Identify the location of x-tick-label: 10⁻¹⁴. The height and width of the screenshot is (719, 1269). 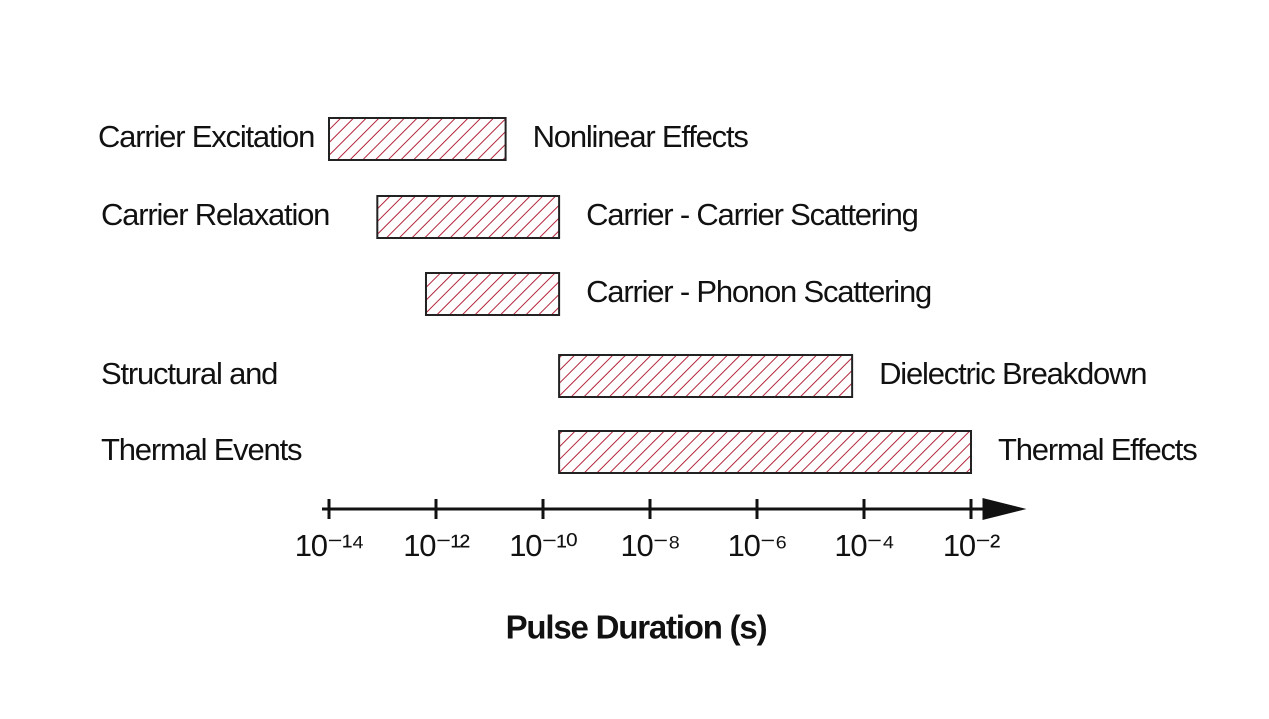
(329, 545).